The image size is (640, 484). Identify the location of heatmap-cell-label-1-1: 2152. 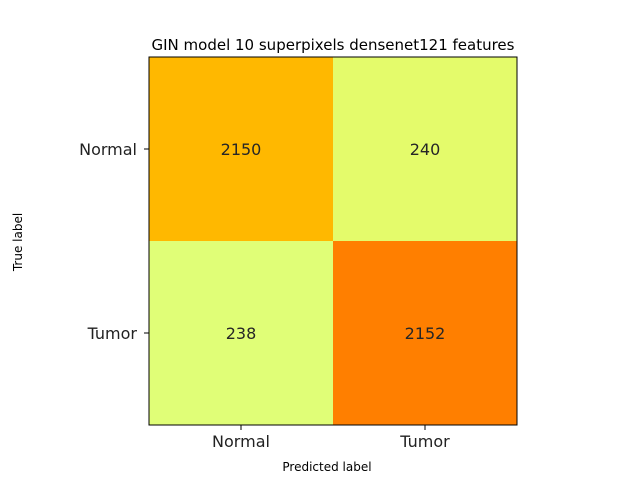
(425, 333).